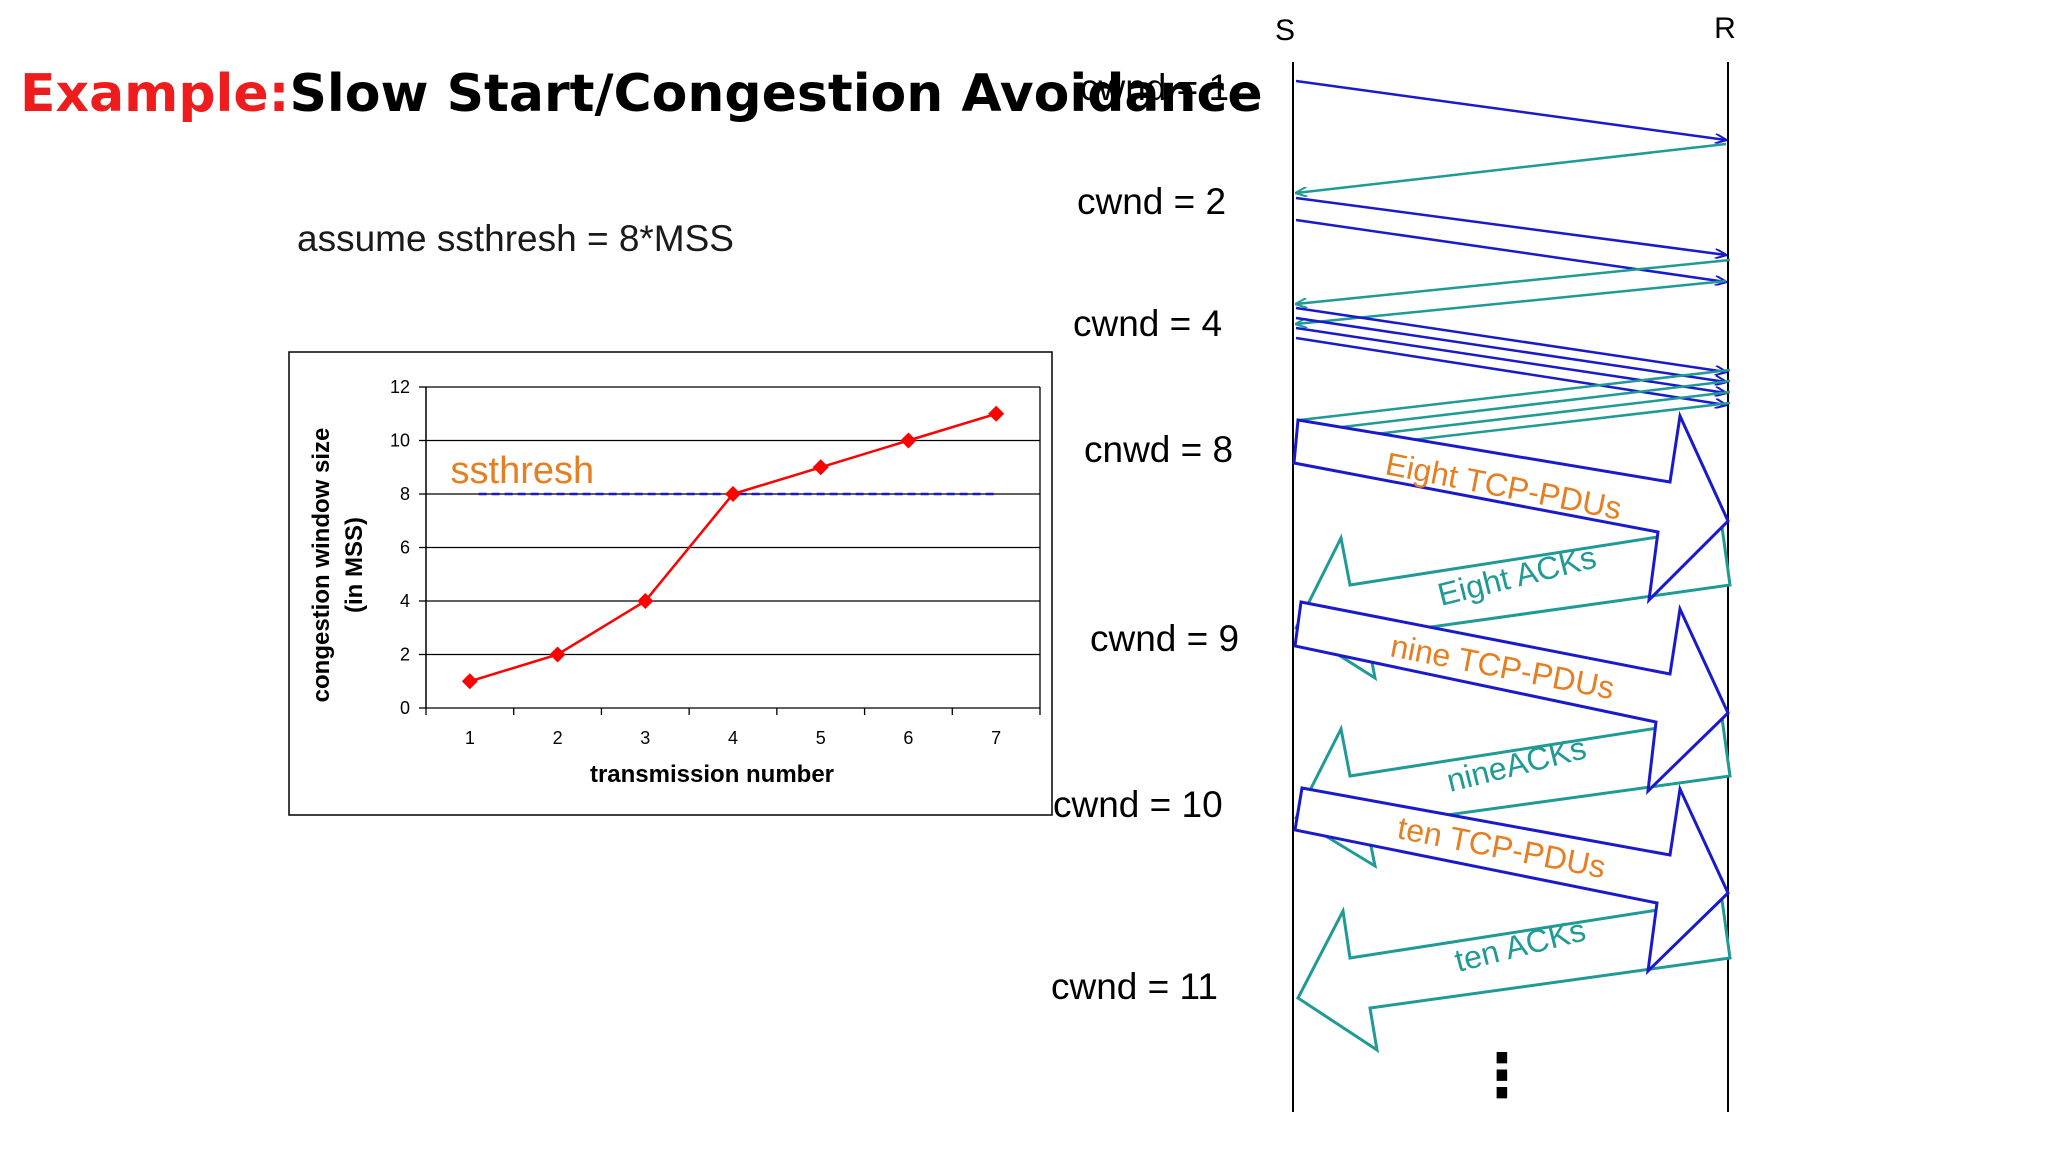 Image resolution: width=2048 pixels, height=1152 pixels. What do you see at coordinates (405, 494) in the screenshot?
I see `y-tick-label: 8` at bounding box center [405, 494].